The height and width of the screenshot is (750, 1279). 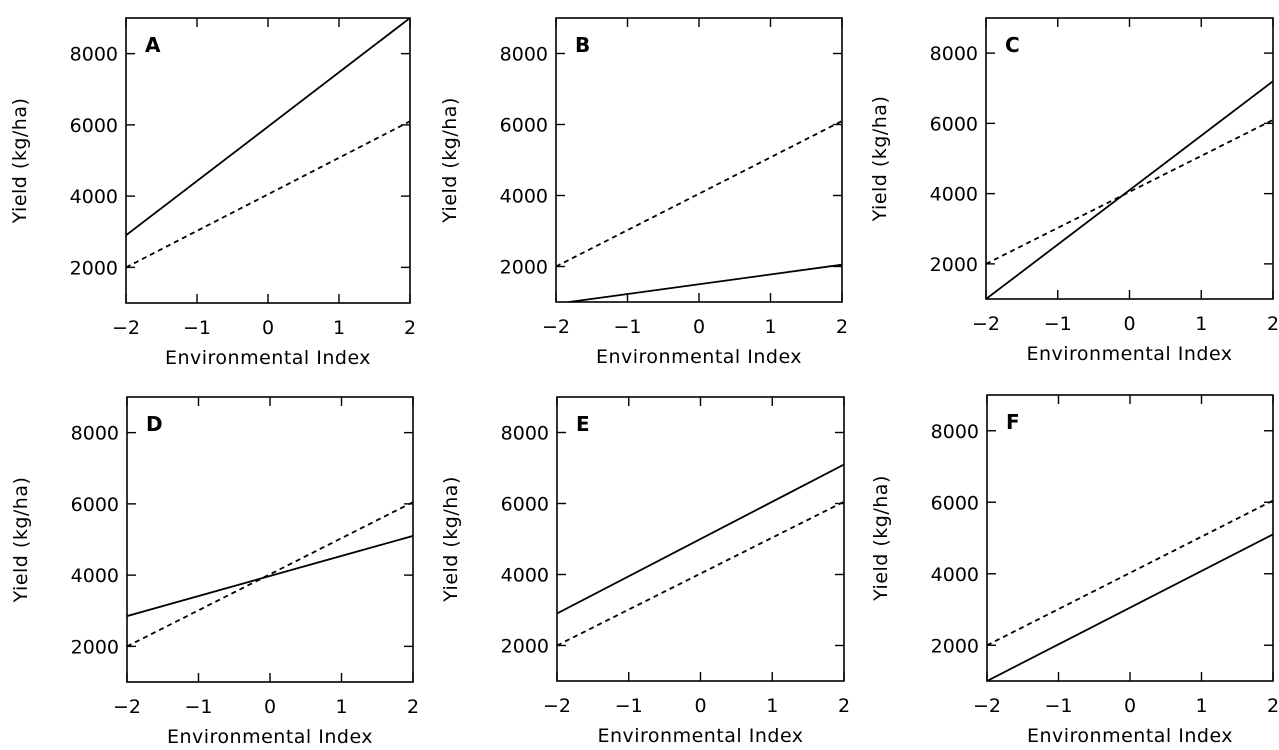 What do you see at coordinates (582, 45) in the screenshot?
I see `panel-letter: B` at bounding box center [582, 45].